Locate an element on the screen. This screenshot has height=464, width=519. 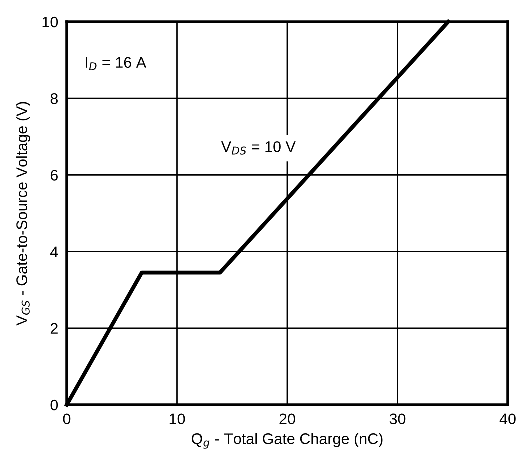
y-axis-title: V$_{GS}$ - Gate-to-Source Voltage (V) is located at coordinates (23, 214).